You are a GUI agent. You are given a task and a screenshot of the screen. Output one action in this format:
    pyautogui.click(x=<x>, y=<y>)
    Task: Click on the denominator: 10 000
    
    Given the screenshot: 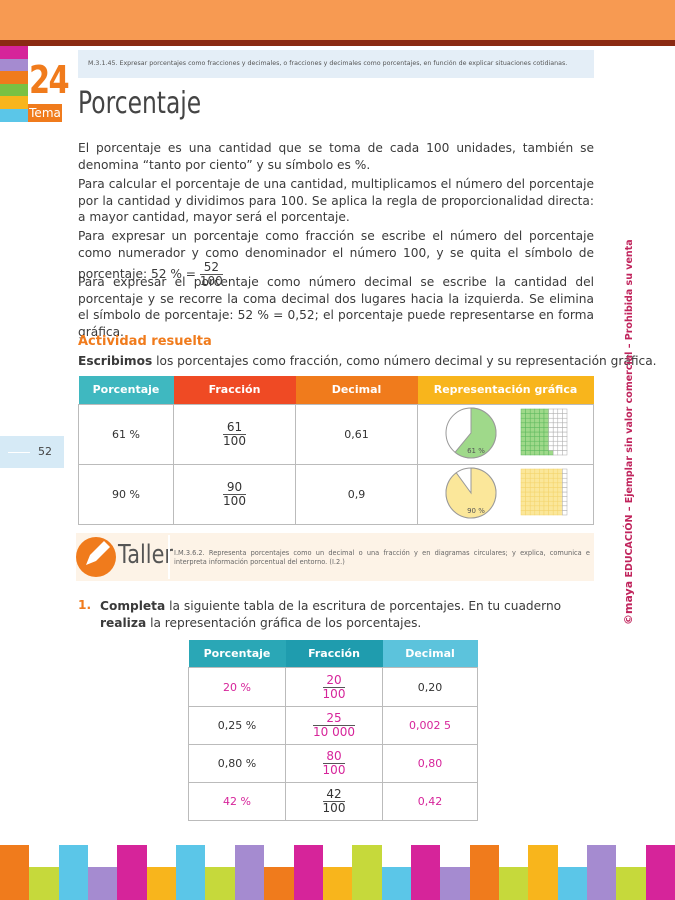 What is the action you would take?
    pyautogui.click(x=334, y=732)
    